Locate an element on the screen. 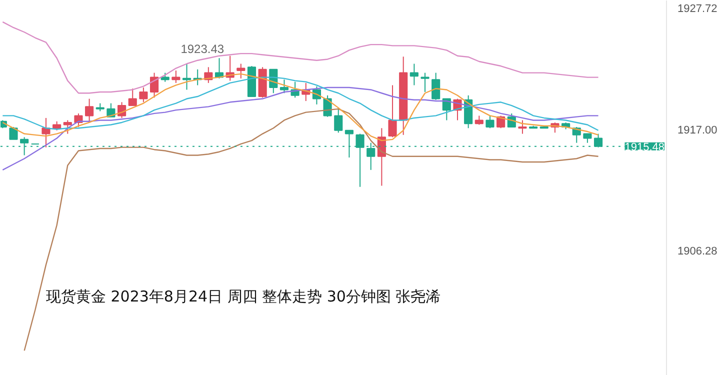 The height and width of the screenshot is (375, 720). y-tick-label: 1927.72 is located at coordinates (698, 9).